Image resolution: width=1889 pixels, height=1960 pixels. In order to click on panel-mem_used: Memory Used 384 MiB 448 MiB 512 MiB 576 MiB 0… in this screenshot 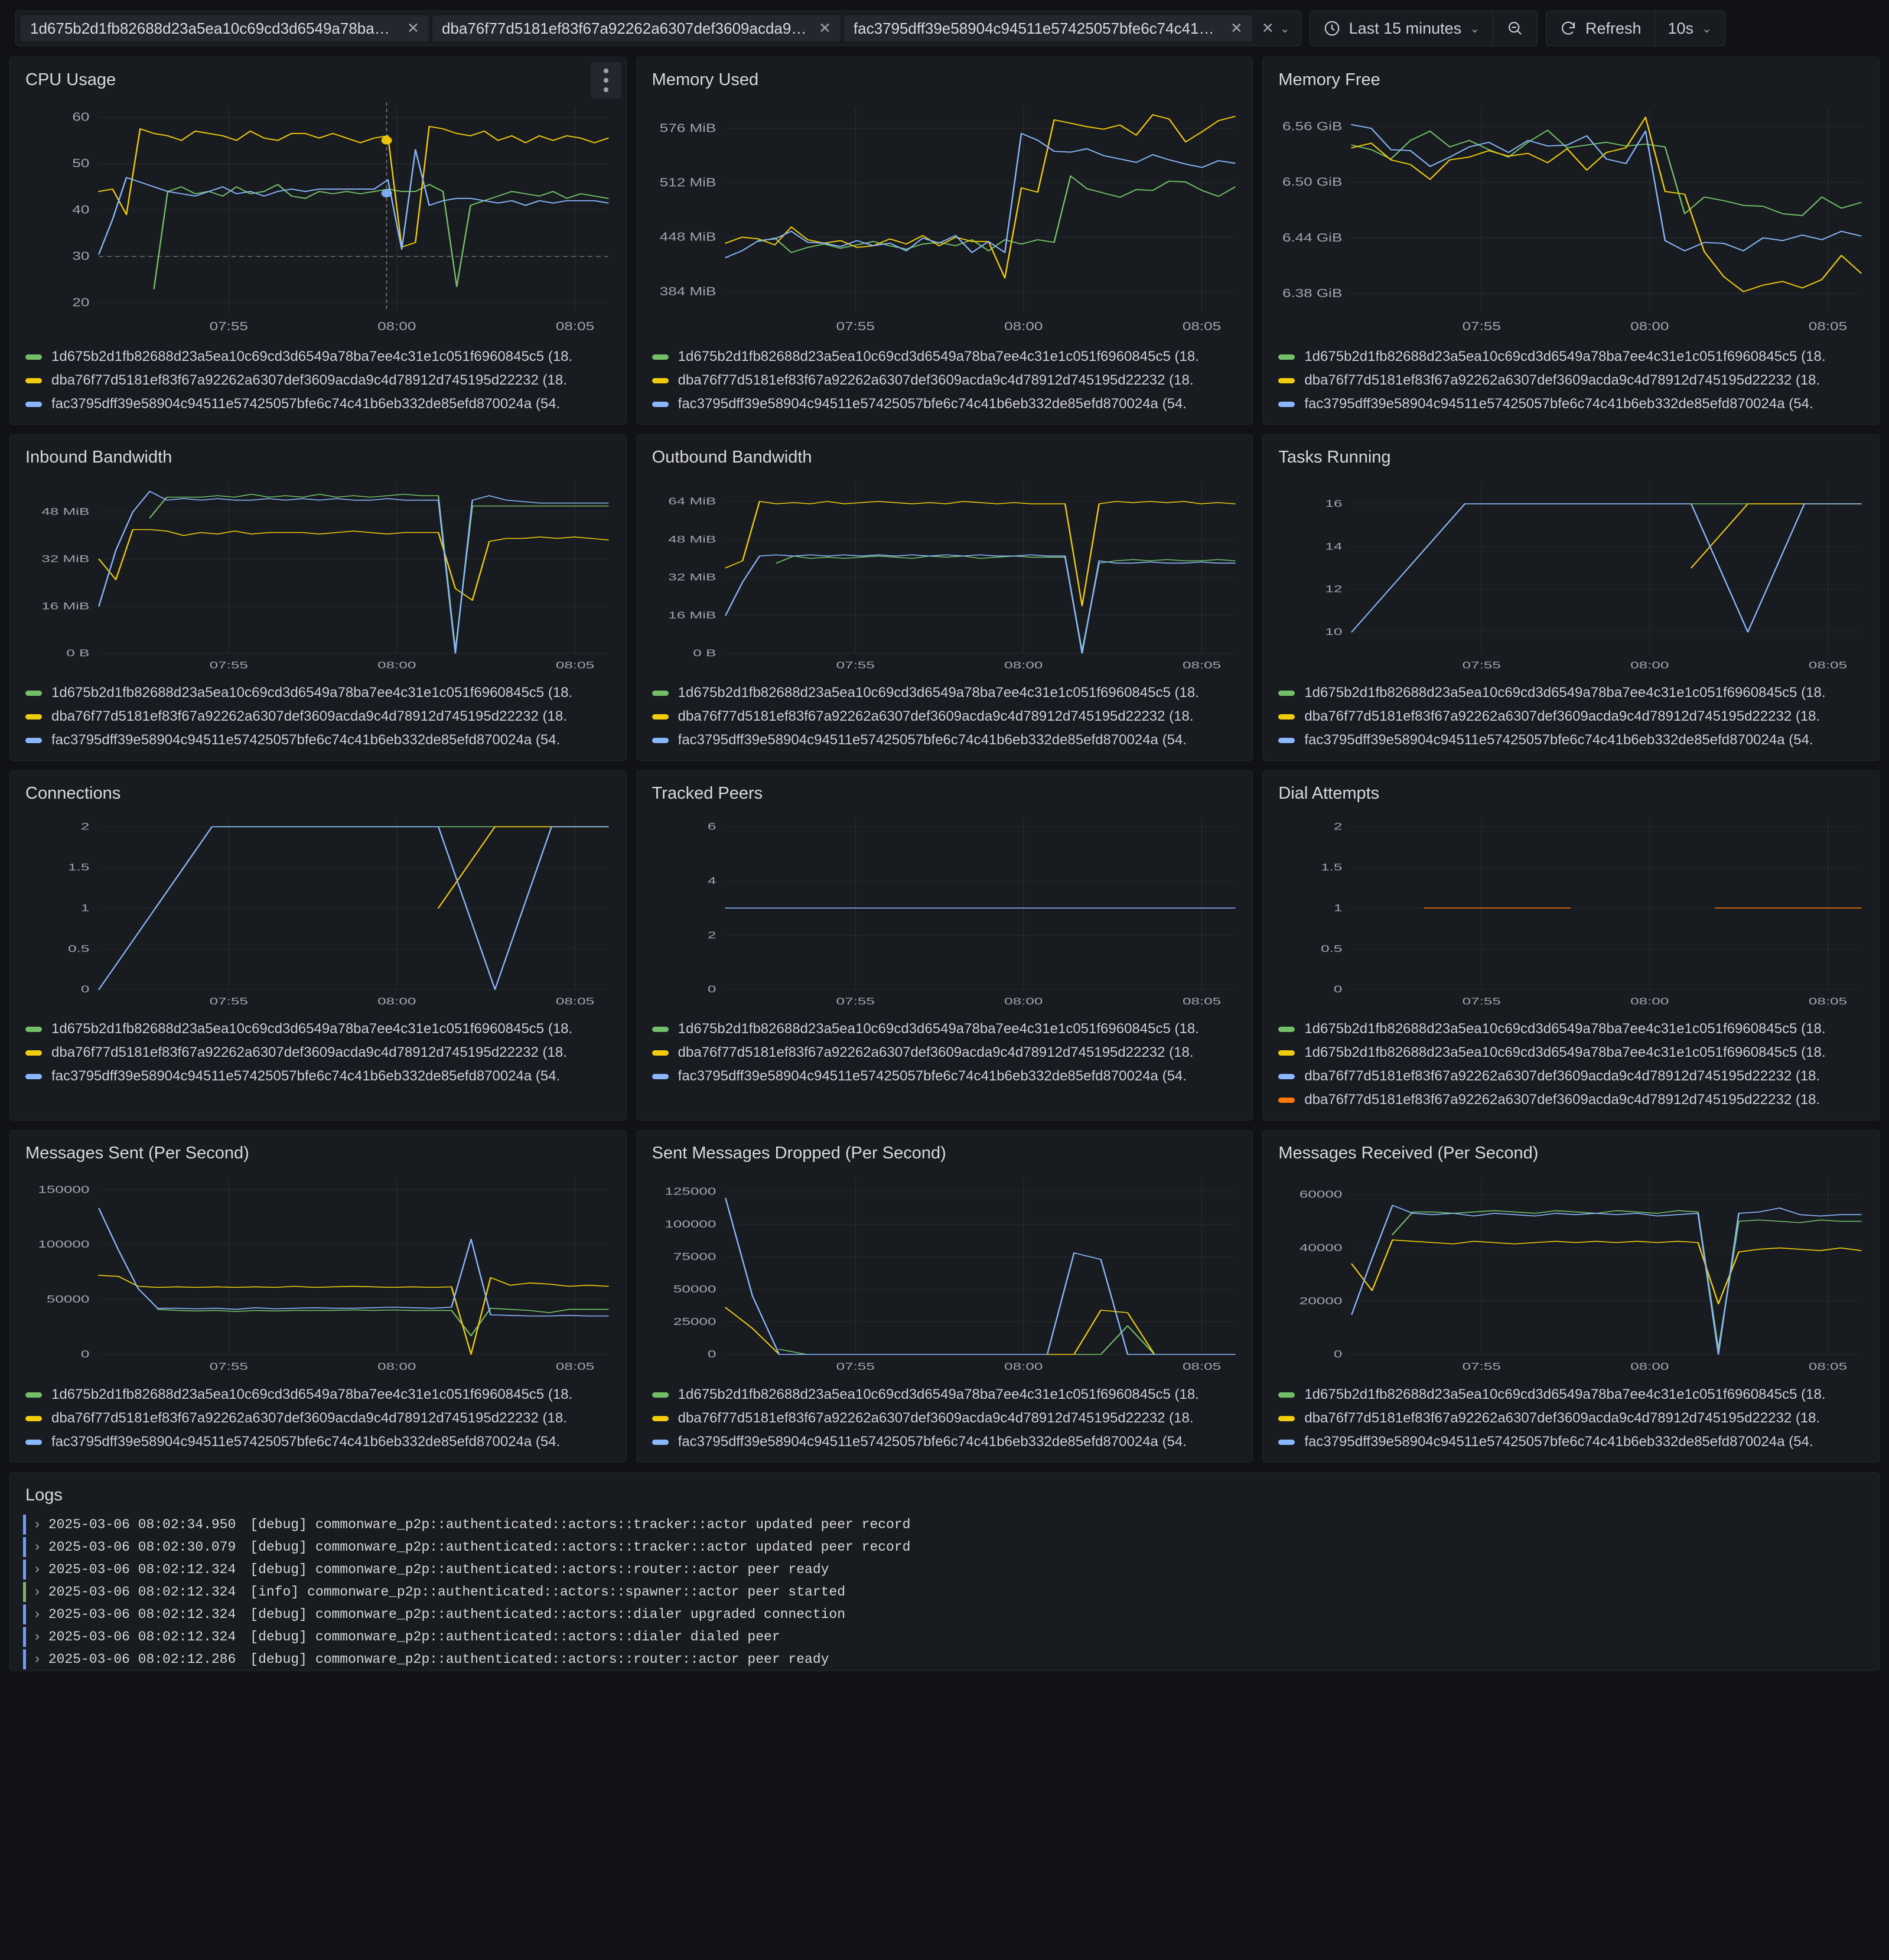, I will do `click(945, 241)`.